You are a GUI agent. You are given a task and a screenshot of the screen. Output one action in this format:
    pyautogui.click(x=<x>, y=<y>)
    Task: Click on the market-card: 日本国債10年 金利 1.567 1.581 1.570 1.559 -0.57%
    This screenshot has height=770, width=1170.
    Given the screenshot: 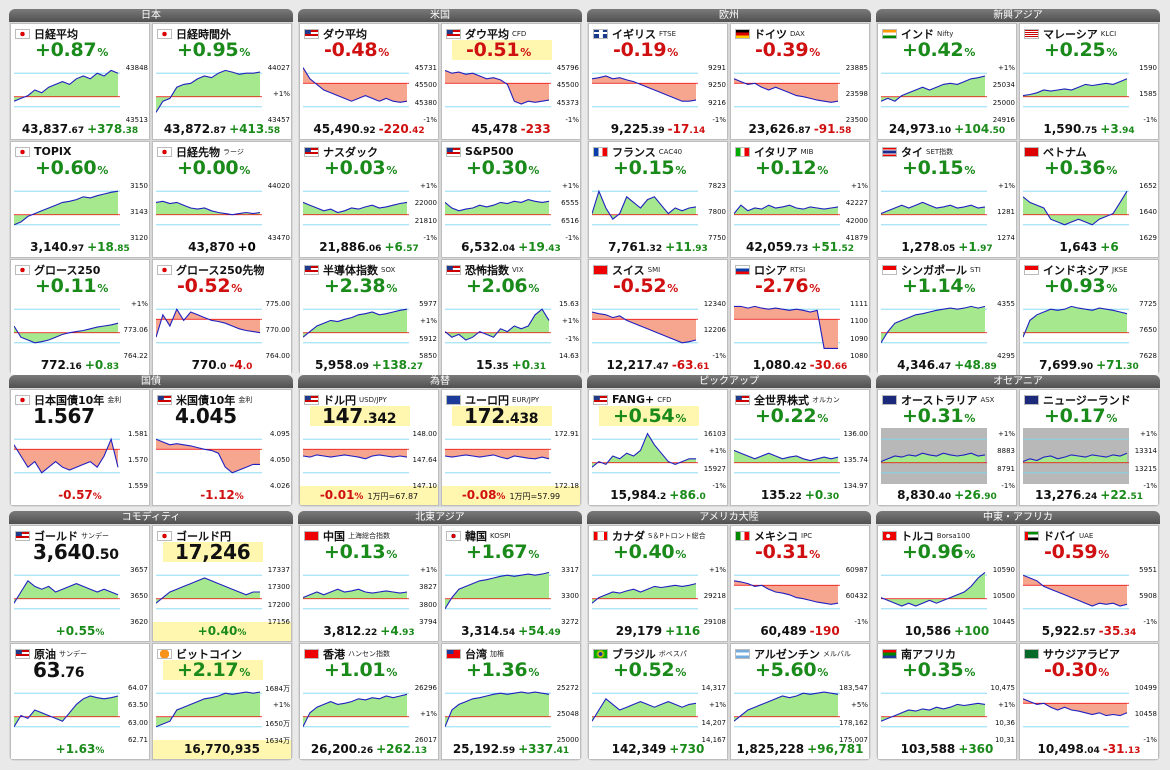 What is the action you would take?
    pyautogui.click(x=80, y=447)
    